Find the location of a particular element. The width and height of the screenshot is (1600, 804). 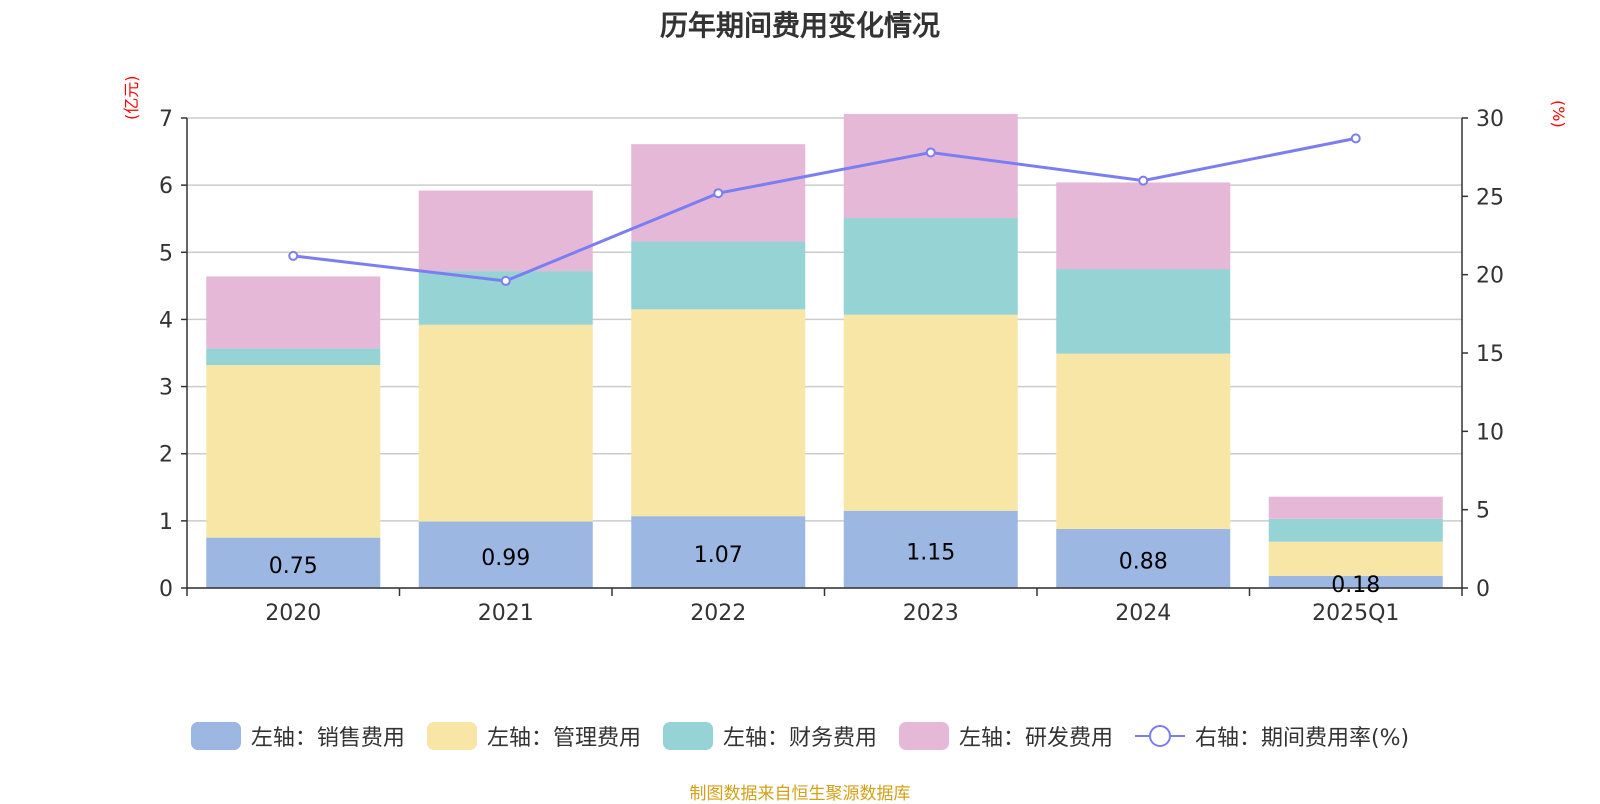

left-axis-tick-label: 0 is located at coordinates (166, 589).